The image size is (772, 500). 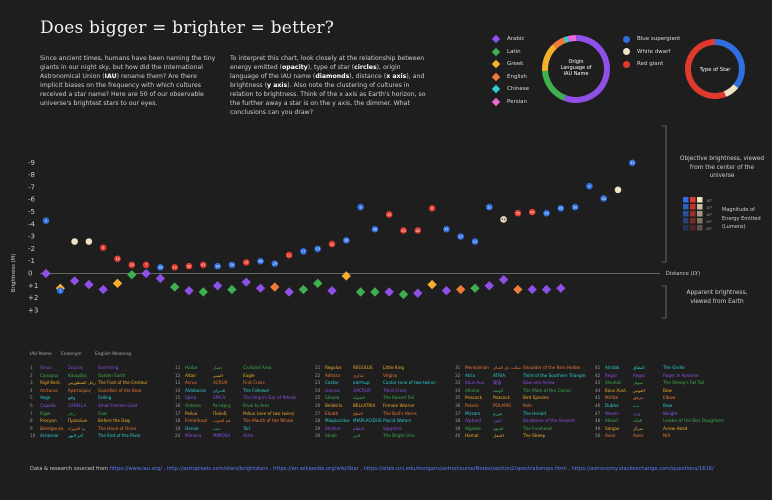 What do you see at coordinates (191, 367) in the screenshot?
I see `iau-name: Hadar` at bounding box center [191, 367].